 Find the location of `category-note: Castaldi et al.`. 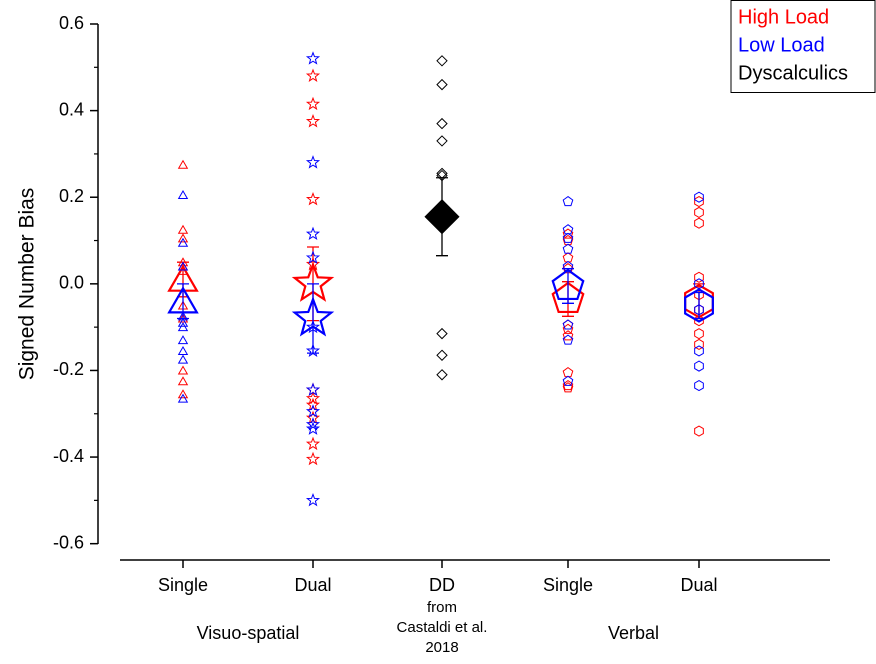

category-note: Castaldi et al. is located at coordinates (442, 627).